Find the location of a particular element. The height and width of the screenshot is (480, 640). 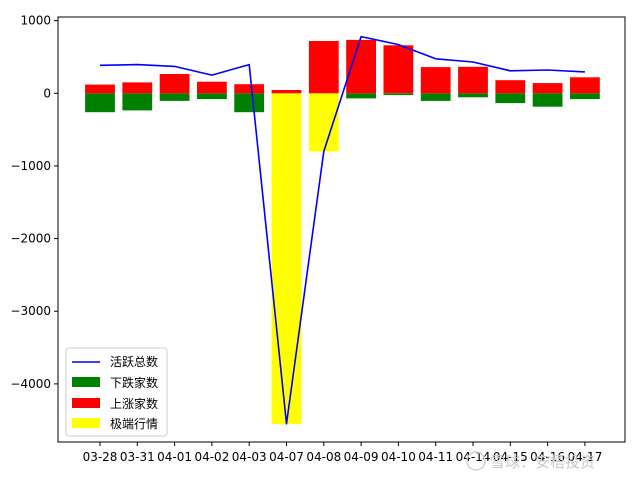

down-bars is located at coordinates (342, 103).